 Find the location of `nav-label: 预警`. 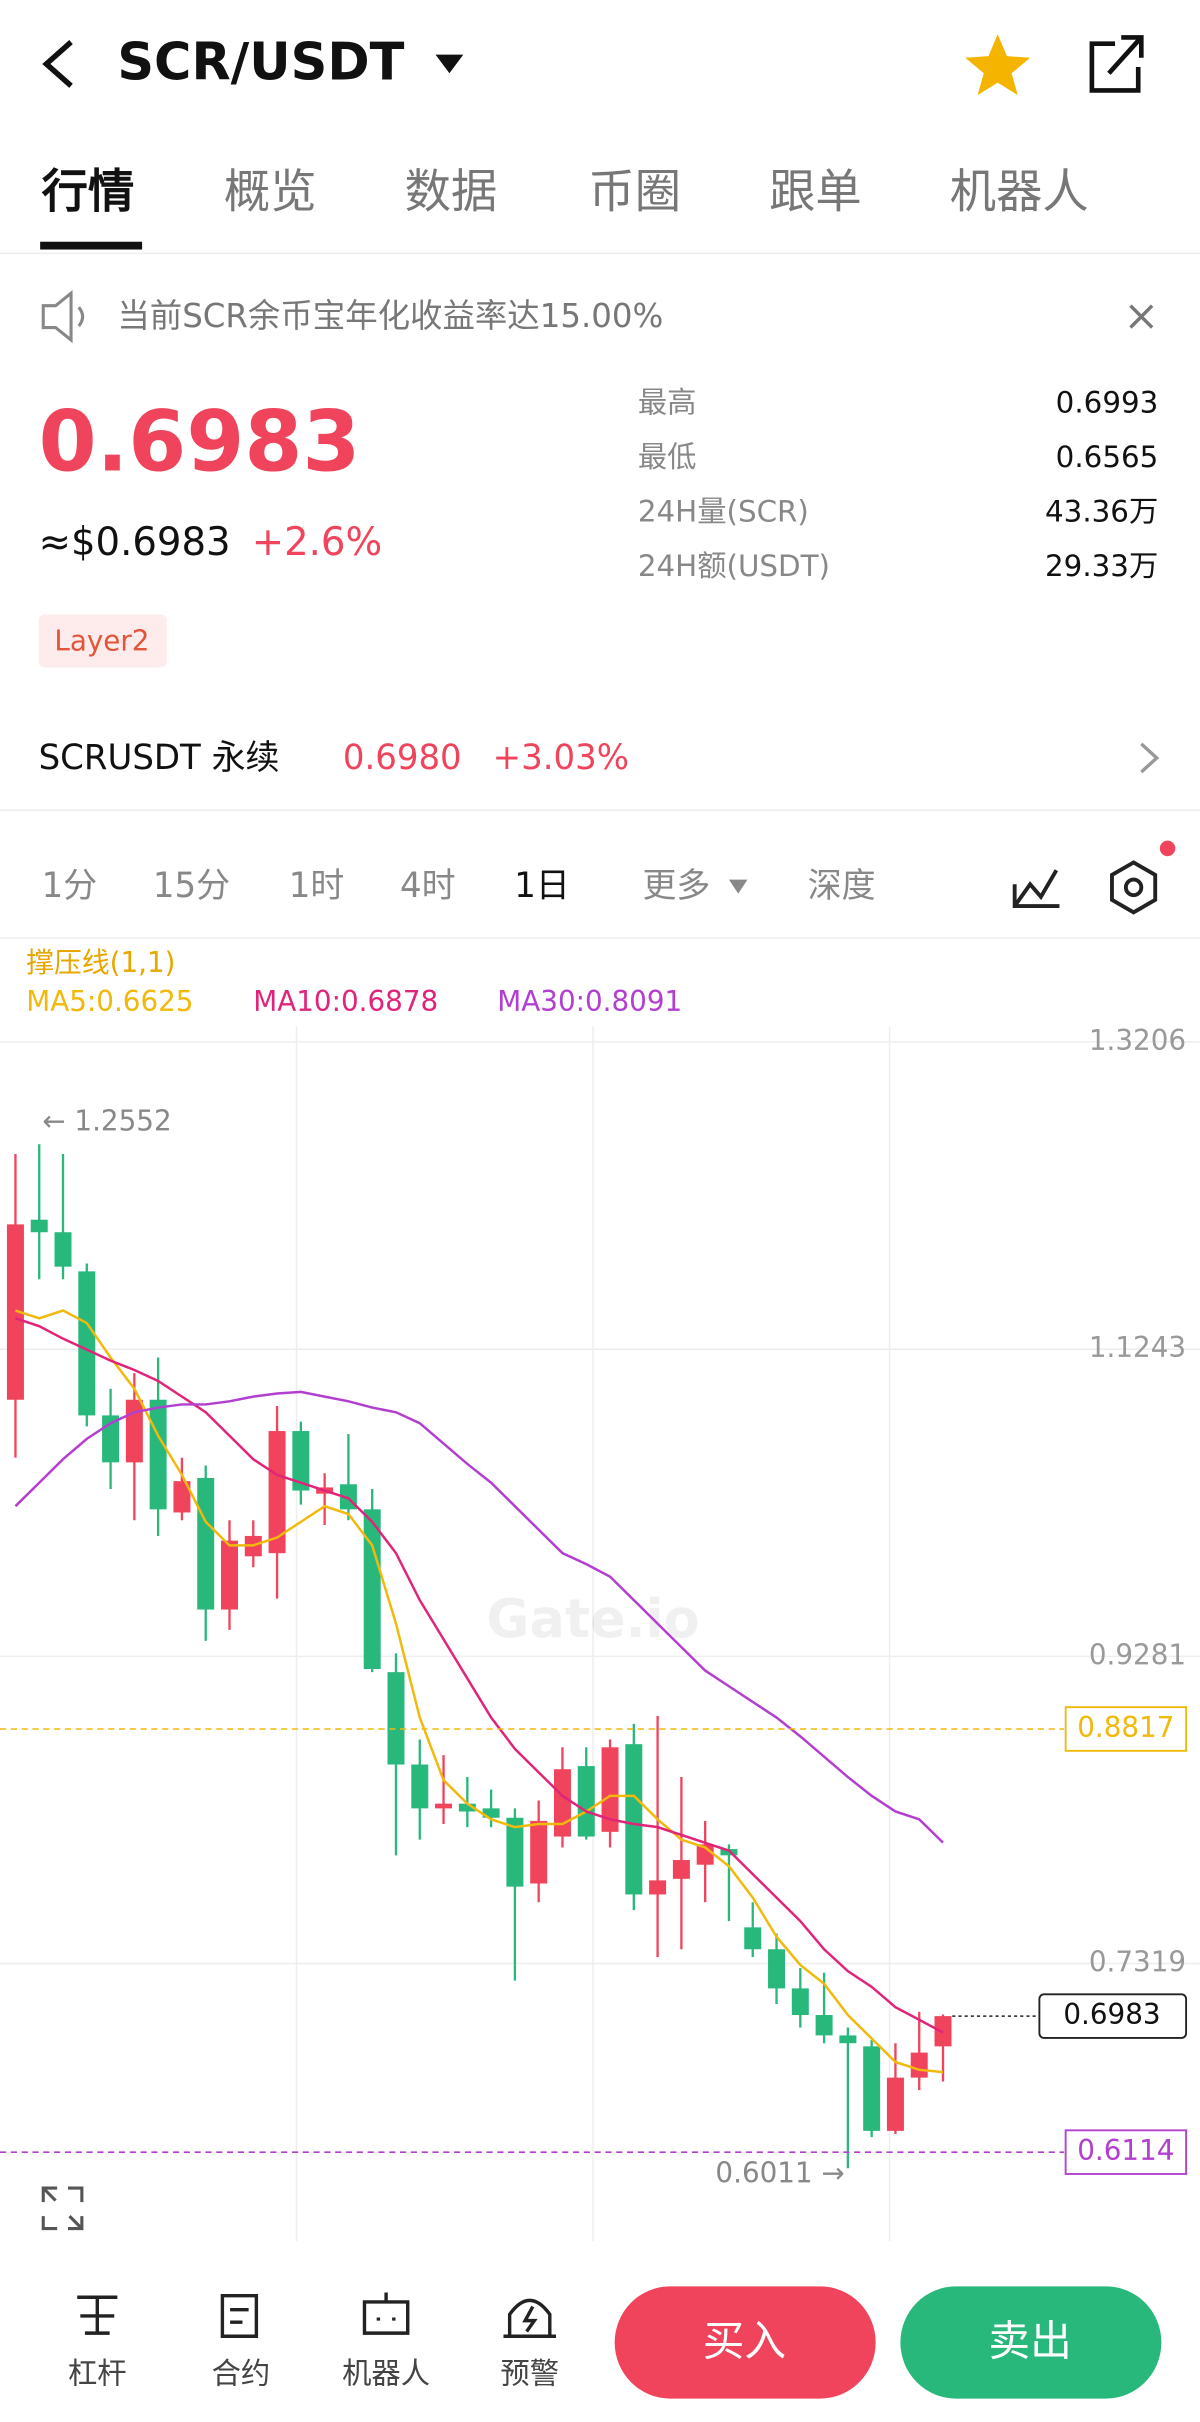

nav-label: 预警 is located at coordinates (529, 2374).